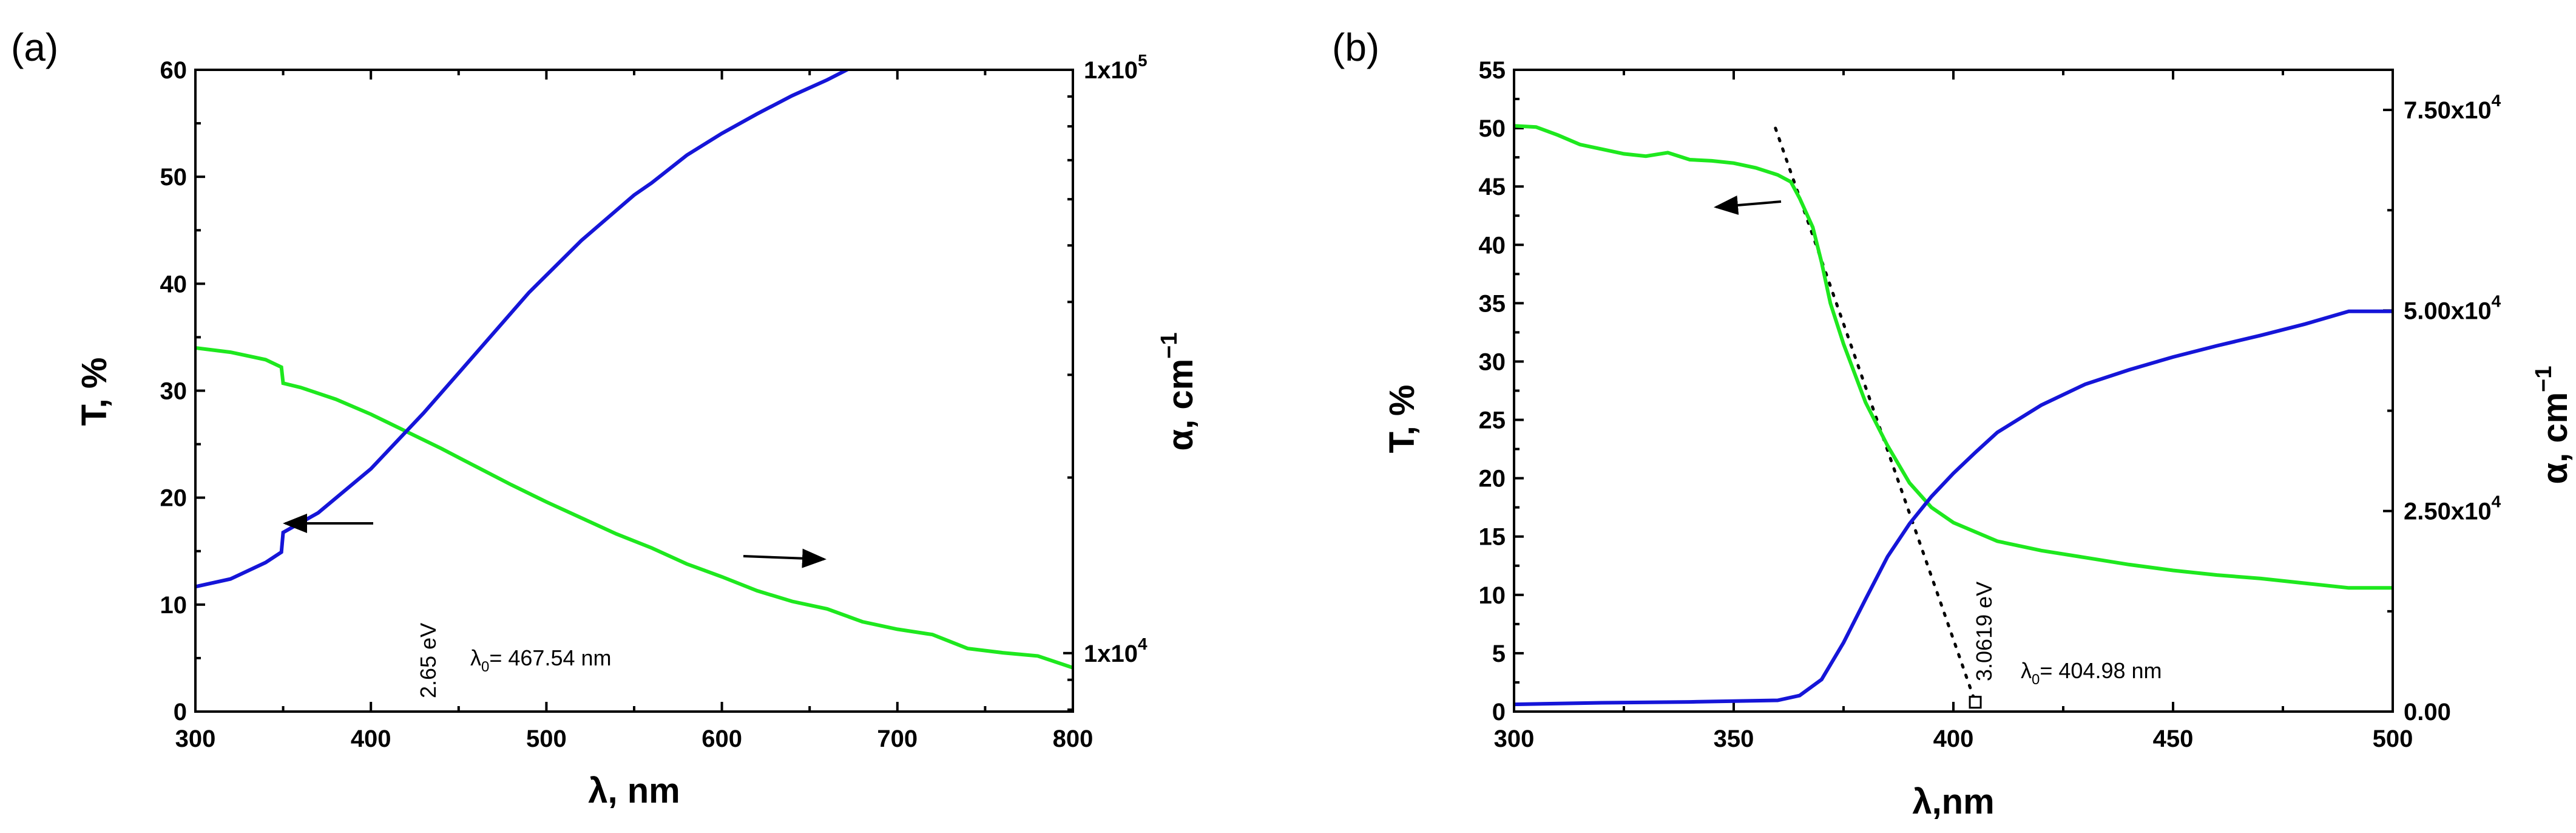  What do you see at coordinates (1355, 47) in the screenshot?
I see `panel-label-b: (b)` at bounding box center [1355, 47].